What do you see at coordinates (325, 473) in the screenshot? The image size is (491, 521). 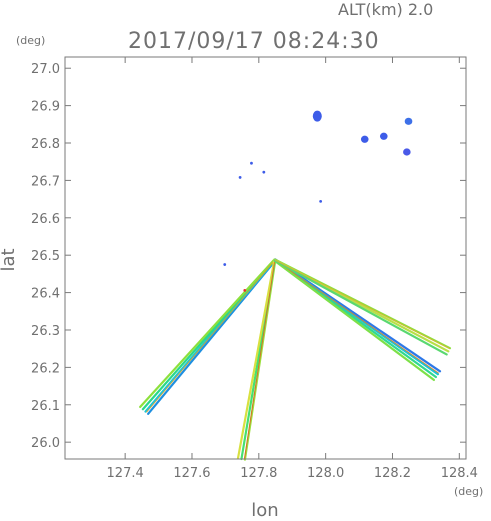 I see `x-tick-label: 128.0` at bounding box center [325, 473].